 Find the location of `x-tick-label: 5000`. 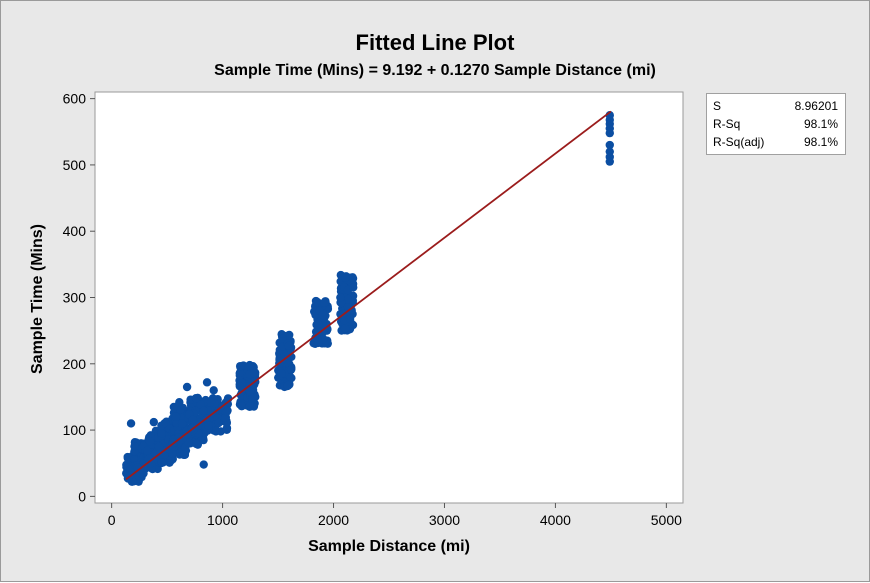

x-tick-label: 5000 is located at coordinates (666, 520).